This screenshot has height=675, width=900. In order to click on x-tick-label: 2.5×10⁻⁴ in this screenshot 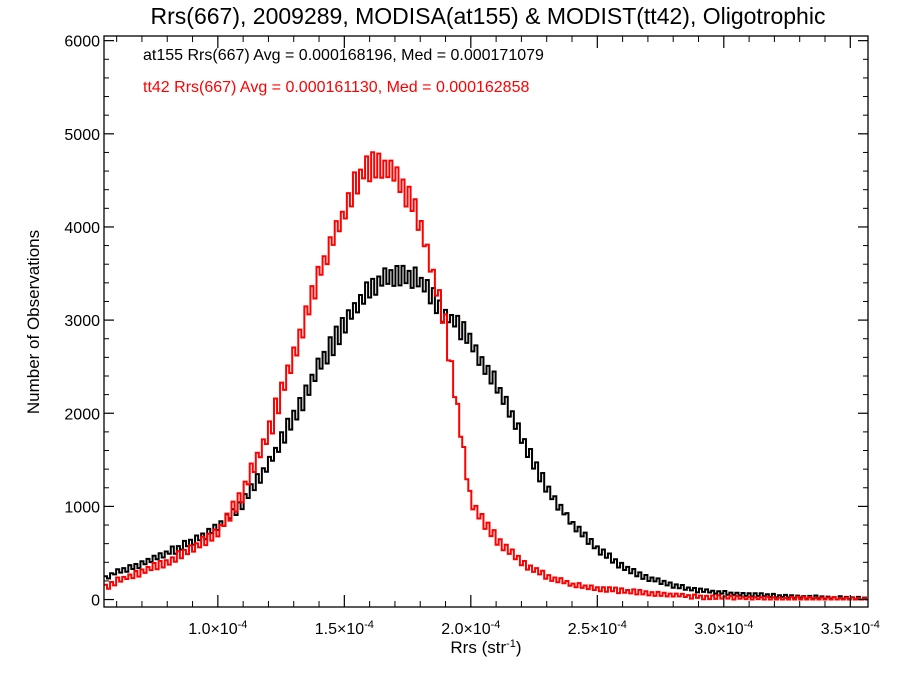, I will do `click(597, 628)`.